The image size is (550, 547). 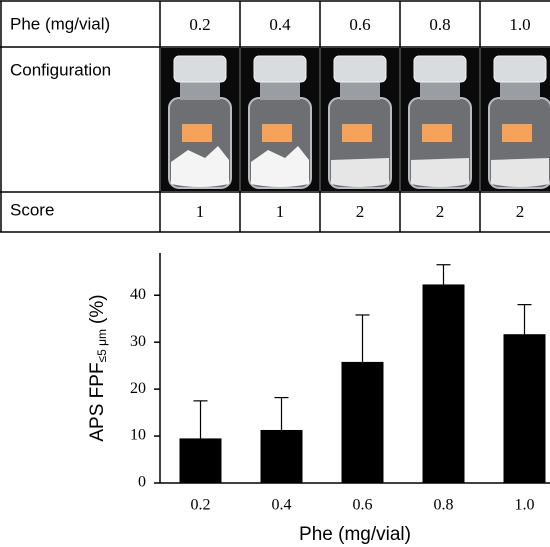 I want to click on table-header-cell: 1.0, so click(x=519, y=24).